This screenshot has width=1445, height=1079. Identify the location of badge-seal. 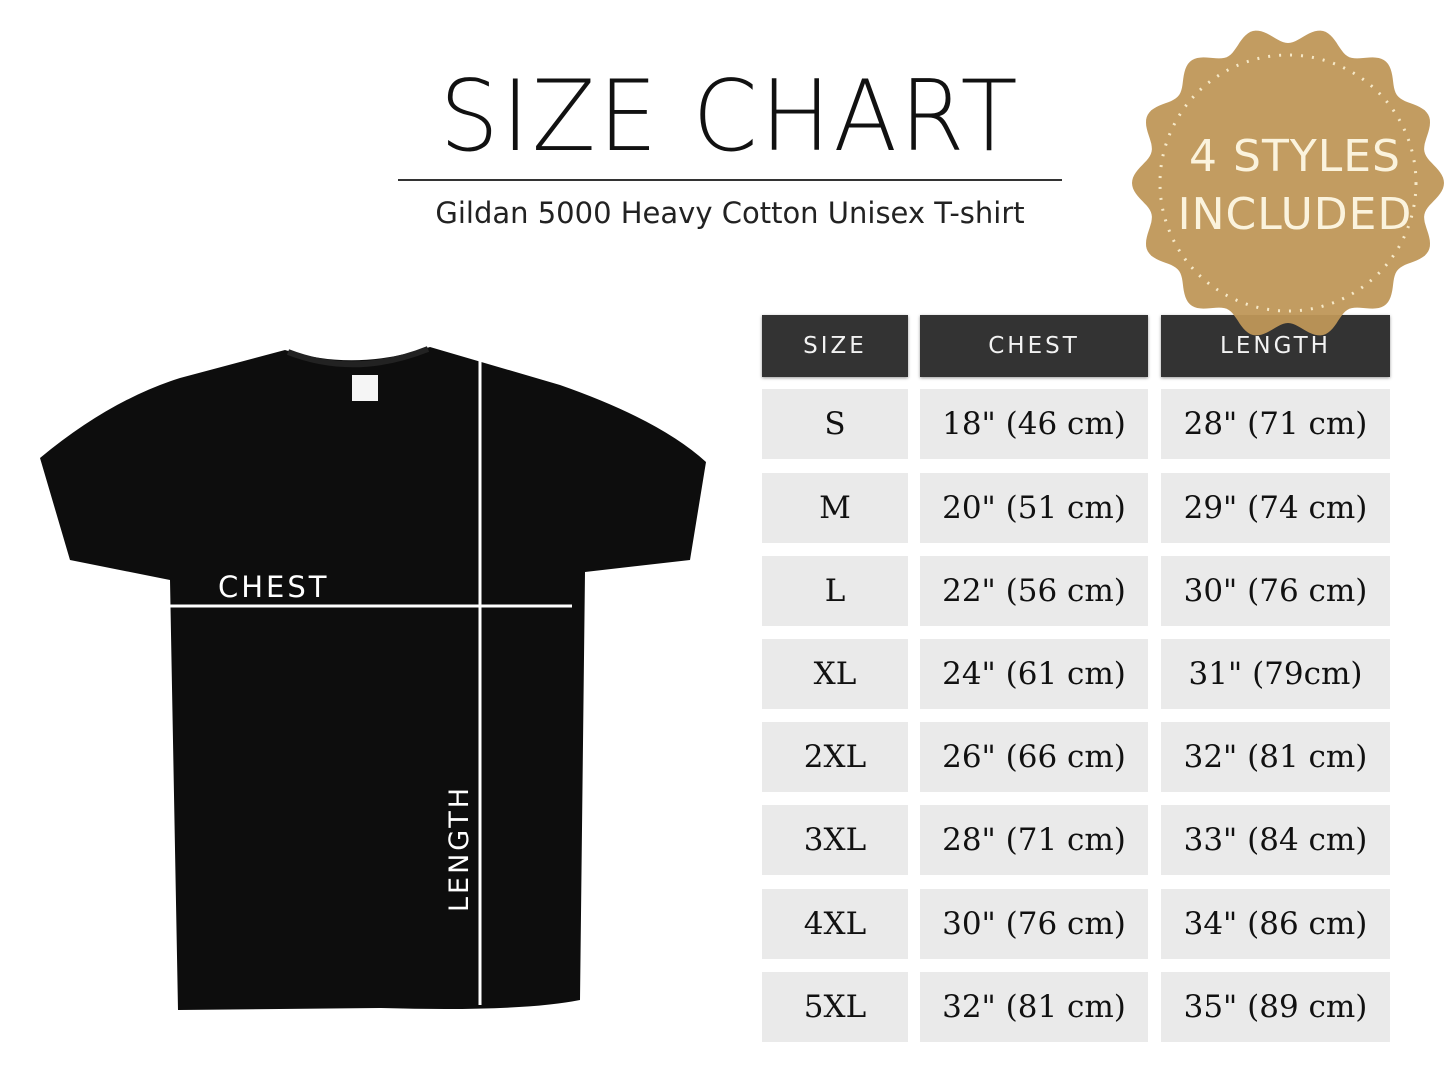
(1288, 183).